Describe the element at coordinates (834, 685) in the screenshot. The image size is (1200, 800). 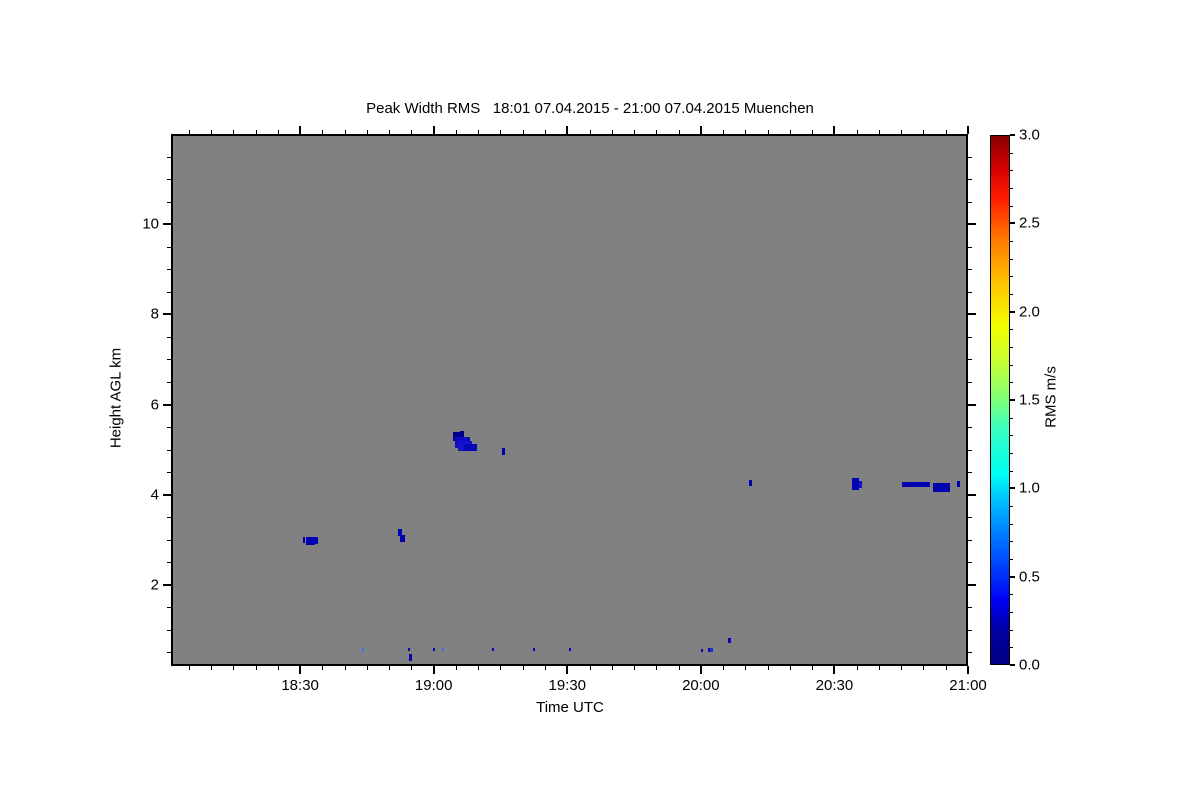
I see `x-tick-label: 20:30` at that location.